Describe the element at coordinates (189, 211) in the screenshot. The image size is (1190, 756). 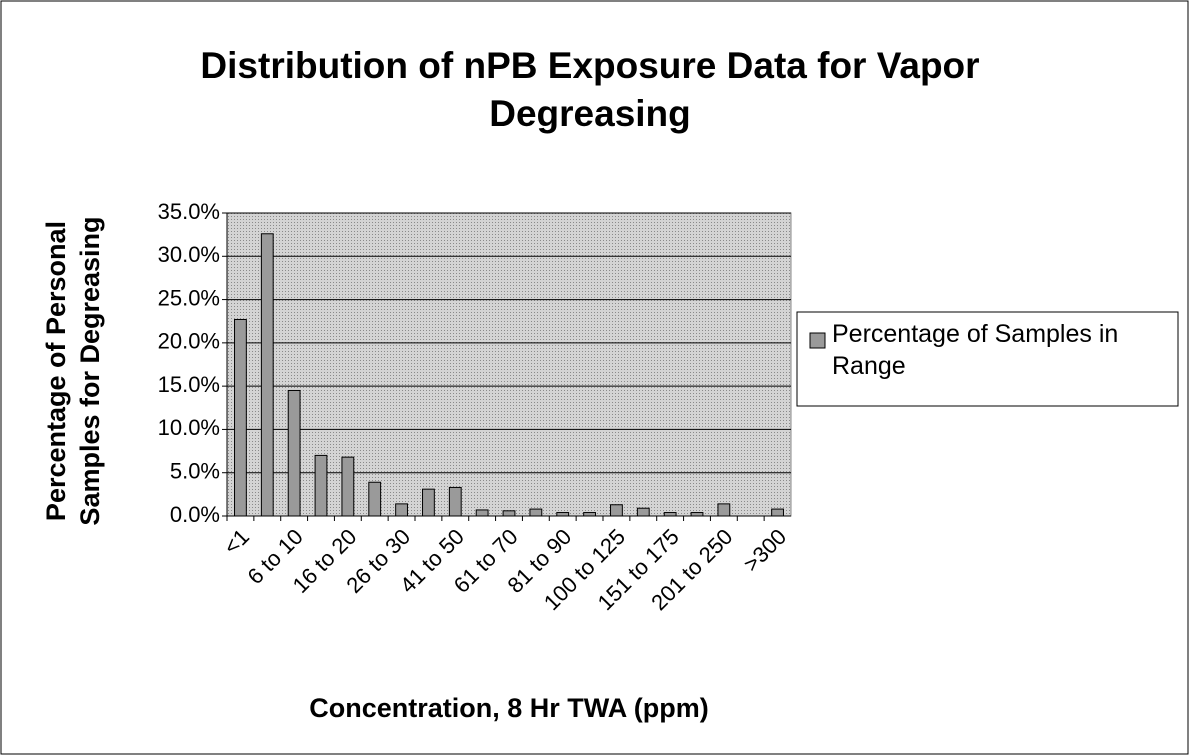
I see `y-tick-label: 35.0%` at that location.